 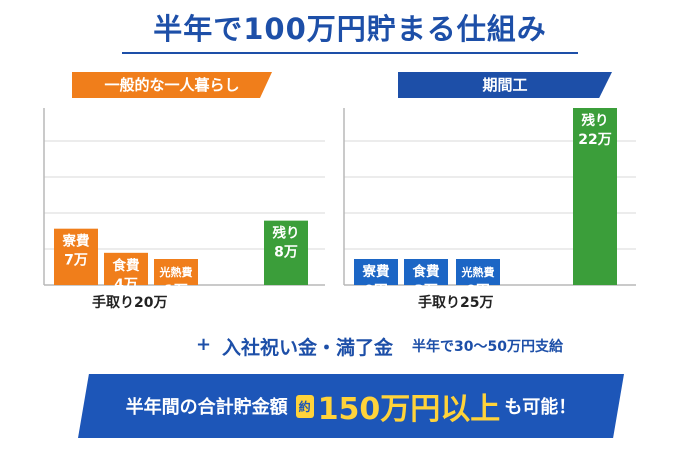 I want to click on bar-value-label: 1万, so click(x=176, y=291).